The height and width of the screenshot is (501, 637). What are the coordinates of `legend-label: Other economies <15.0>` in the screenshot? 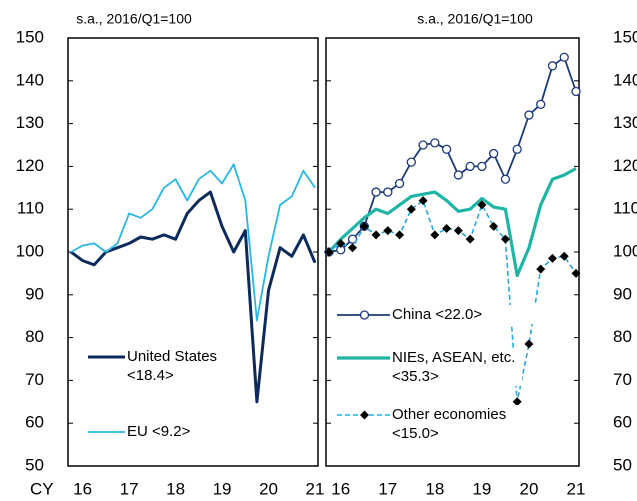 It's located at (467, 424).